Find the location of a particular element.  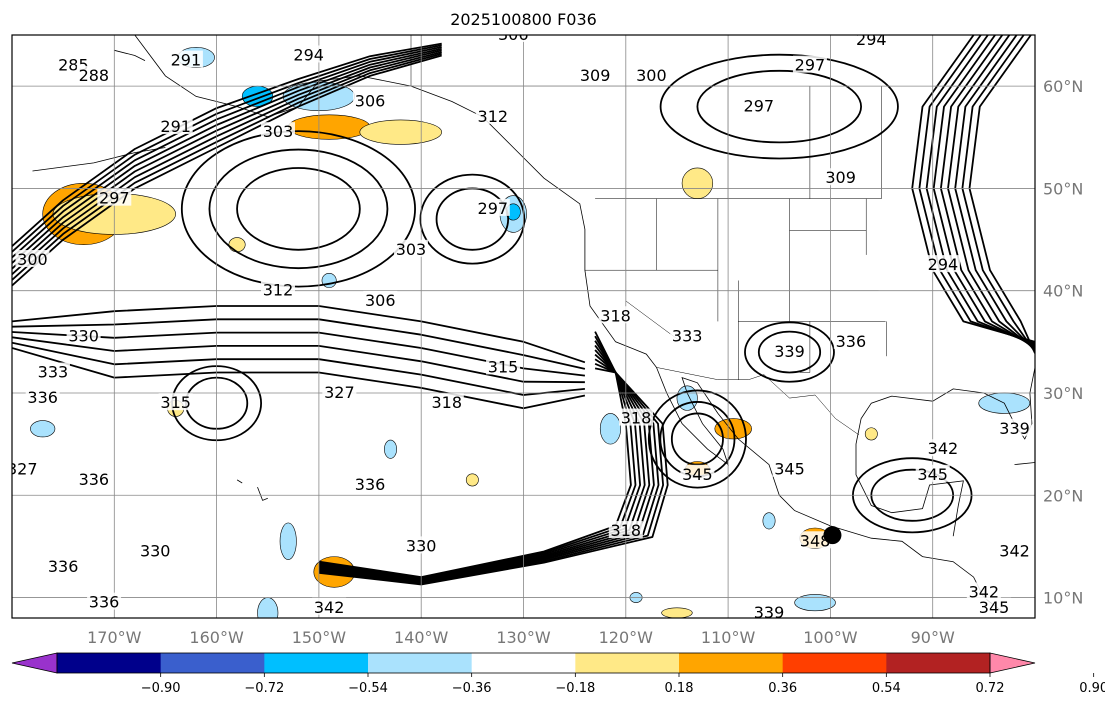

contour-label-group: 309 is located at coordinates (840, 177).